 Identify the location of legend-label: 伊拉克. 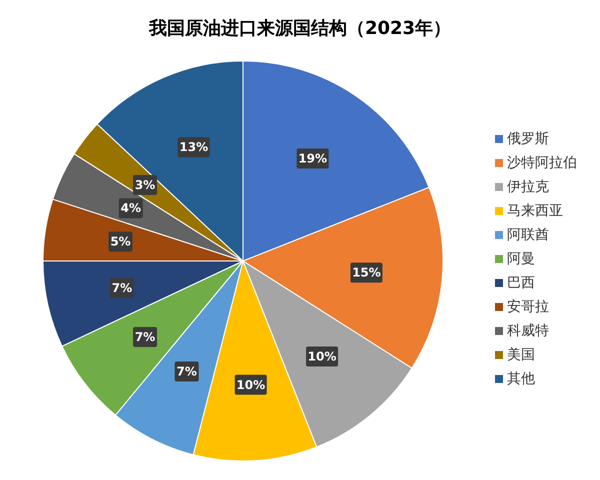
(528, 187).